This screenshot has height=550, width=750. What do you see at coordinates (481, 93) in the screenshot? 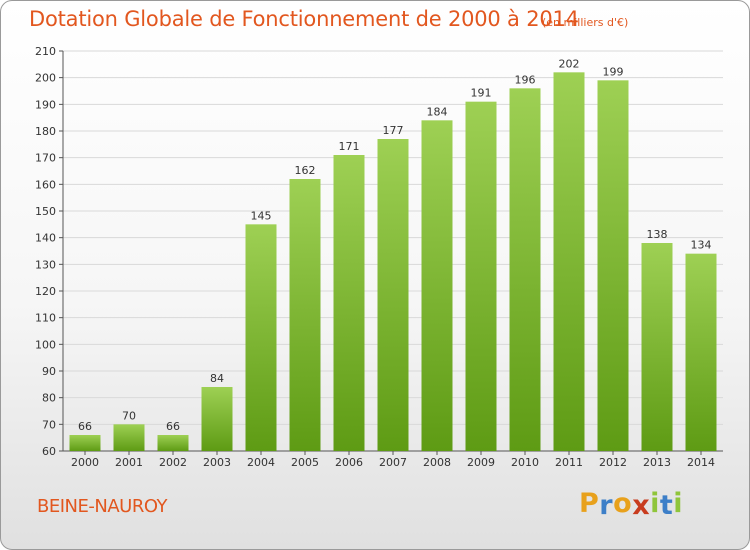
I see `bar-value-label: 191` at bounding box center [481, 93].